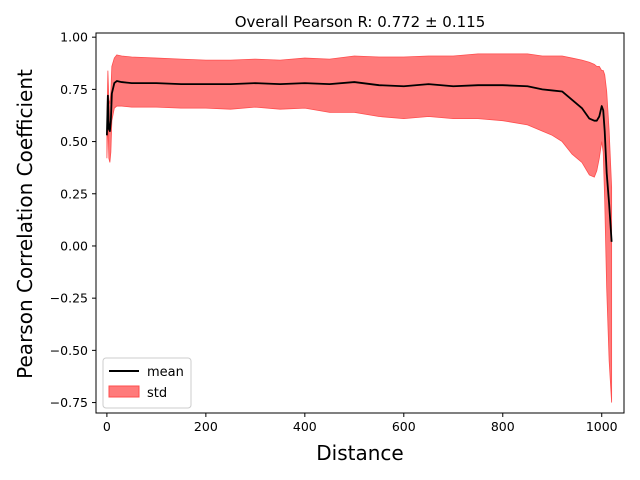 Image resolution: width=640 pixels, height=480 pixels. What do you see at coordinates (602, 426) in the screenshot?
I see `x-tick-label: 1000` at bounding box center [602, 426].